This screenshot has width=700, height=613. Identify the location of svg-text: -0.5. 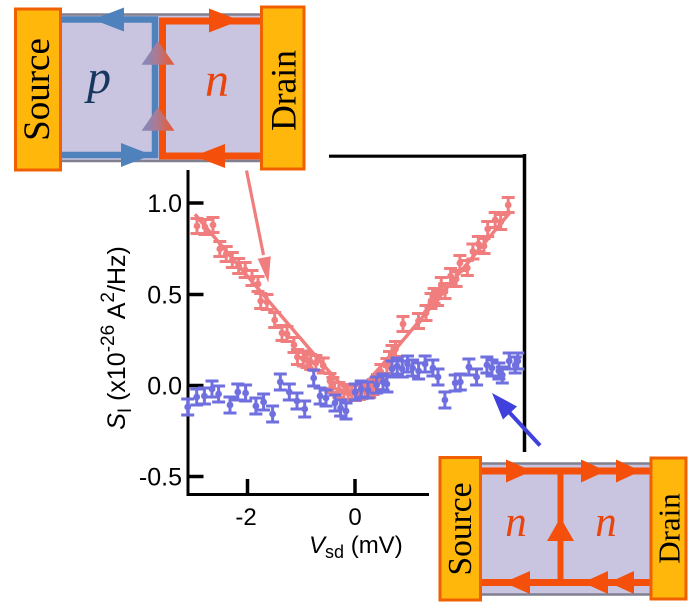
(160, 478).